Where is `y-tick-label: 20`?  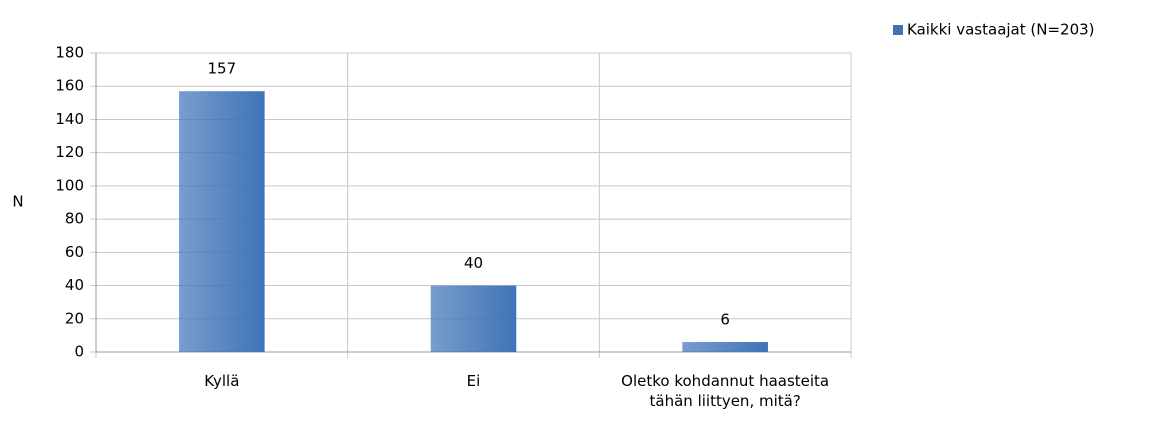 y-tick-label: 20 is located at coordinates (74, 318).